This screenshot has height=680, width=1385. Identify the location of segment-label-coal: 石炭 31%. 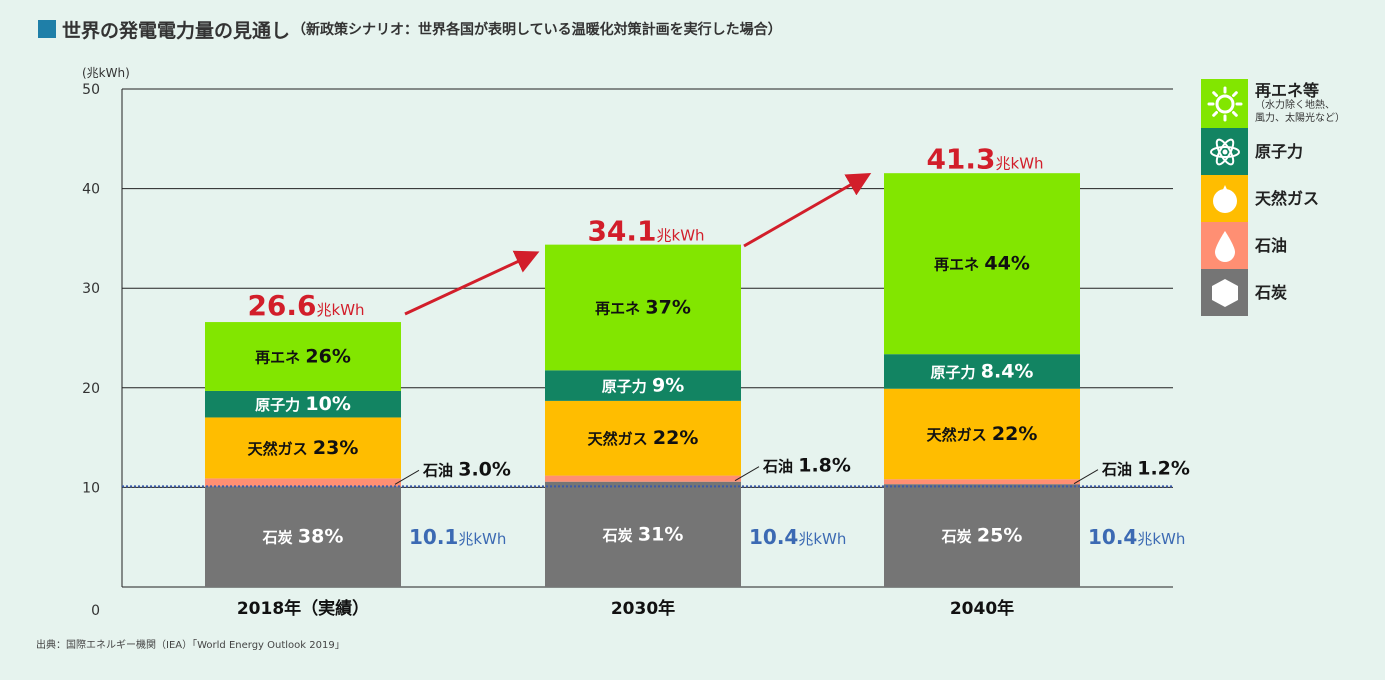
(643, 534).